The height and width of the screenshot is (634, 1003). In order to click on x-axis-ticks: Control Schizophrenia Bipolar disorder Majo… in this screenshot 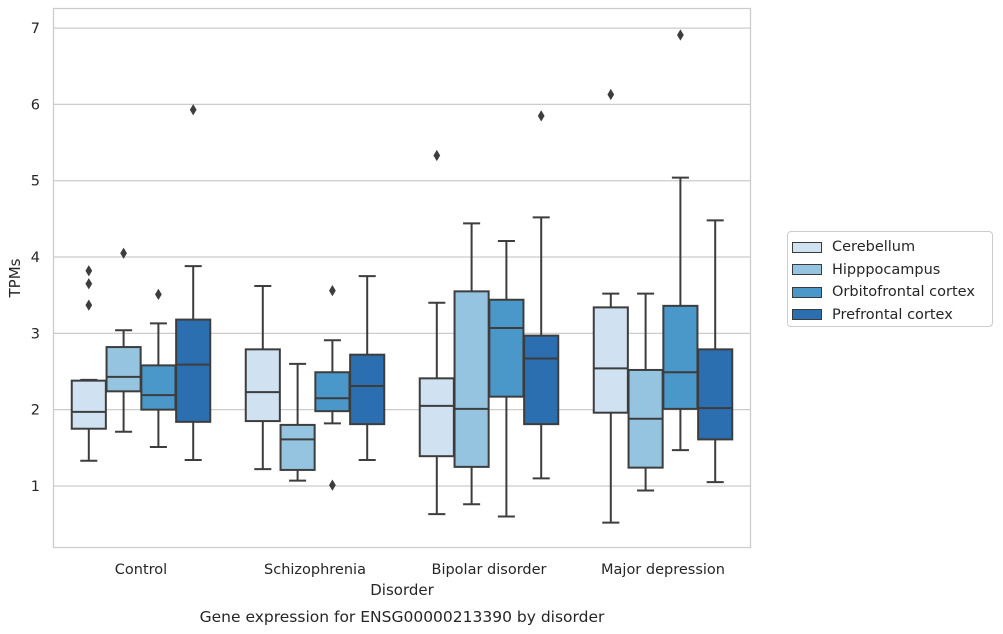, I will do `click(420, 570)`.